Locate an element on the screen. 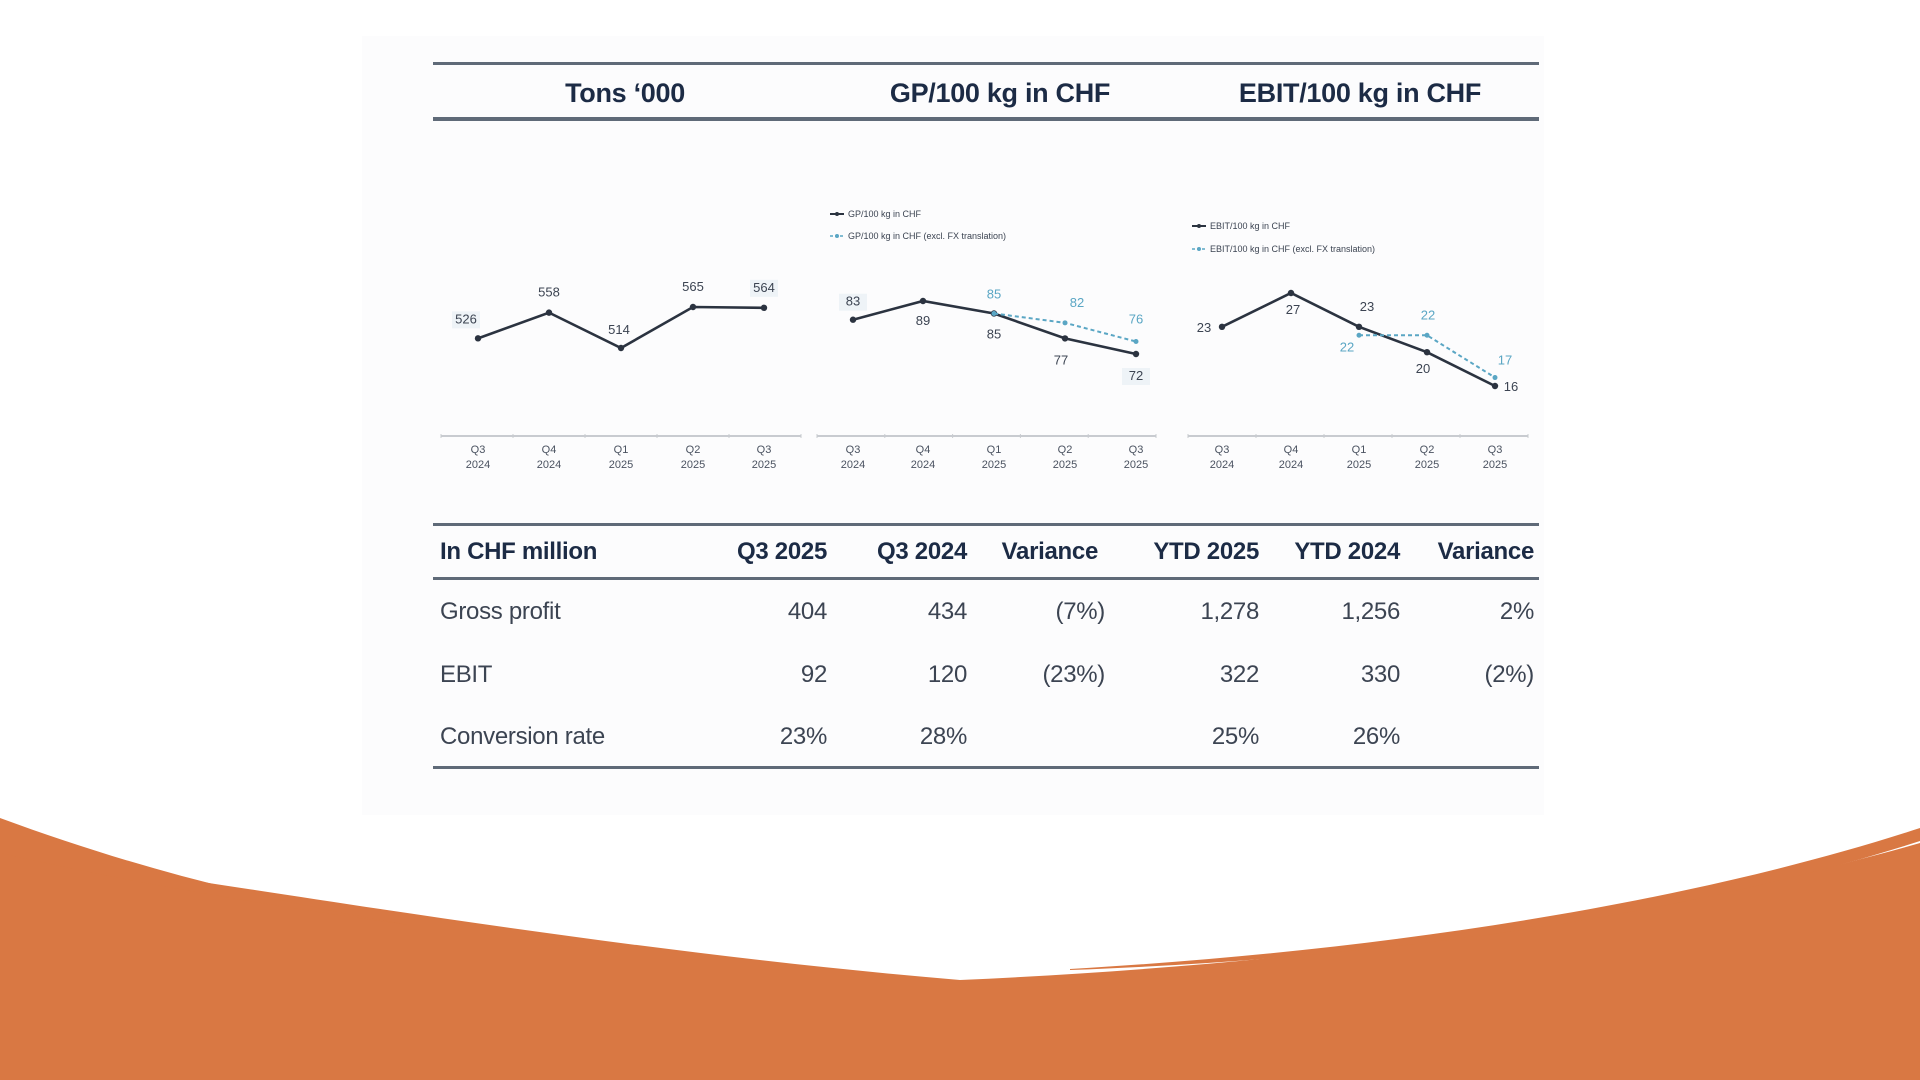 This screenshot has height=1080, width=1920. cell: 28% is located at coordinates (943, 736).